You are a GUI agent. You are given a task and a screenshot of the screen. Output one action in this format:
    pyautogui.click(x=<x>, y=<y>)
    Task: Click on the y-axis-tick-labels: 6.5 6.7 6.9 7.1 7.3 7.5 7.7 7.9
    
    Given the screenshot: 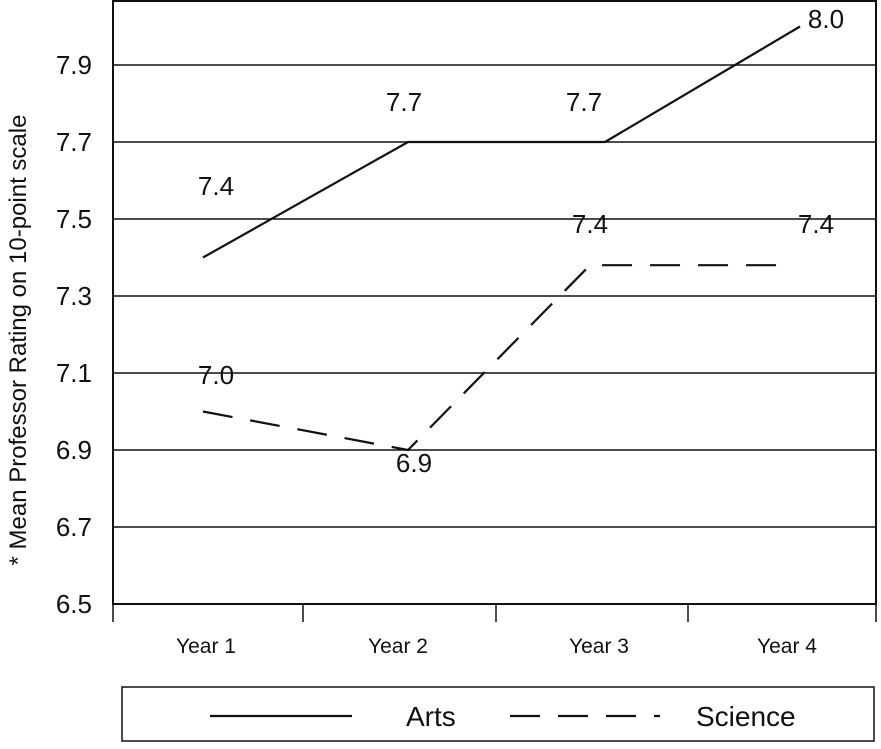 What is the action you would take?
    pyautogui.click(x=74, y=334)
    